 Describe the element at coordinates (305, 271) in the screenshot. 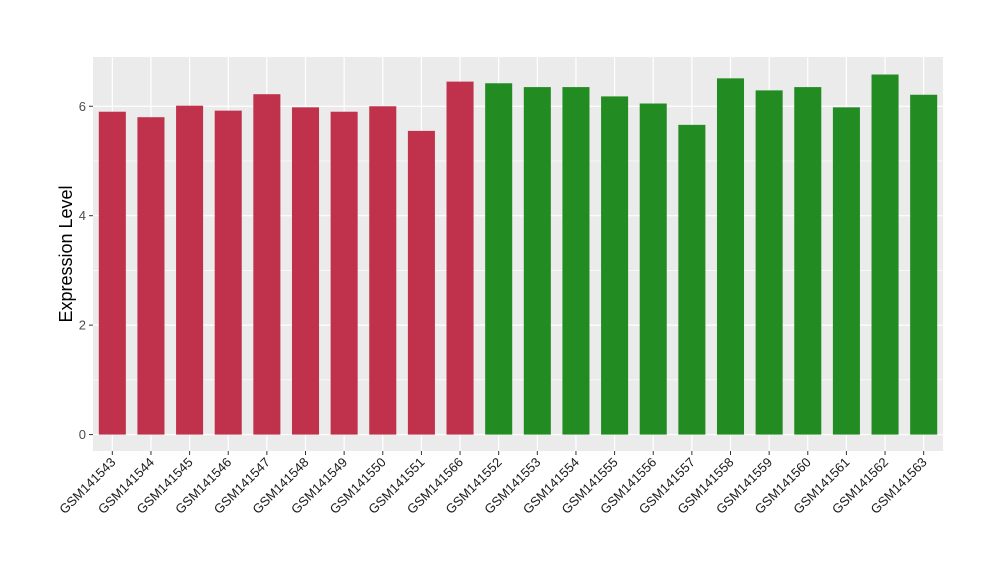

I see `bar-GSM141548` at that location.